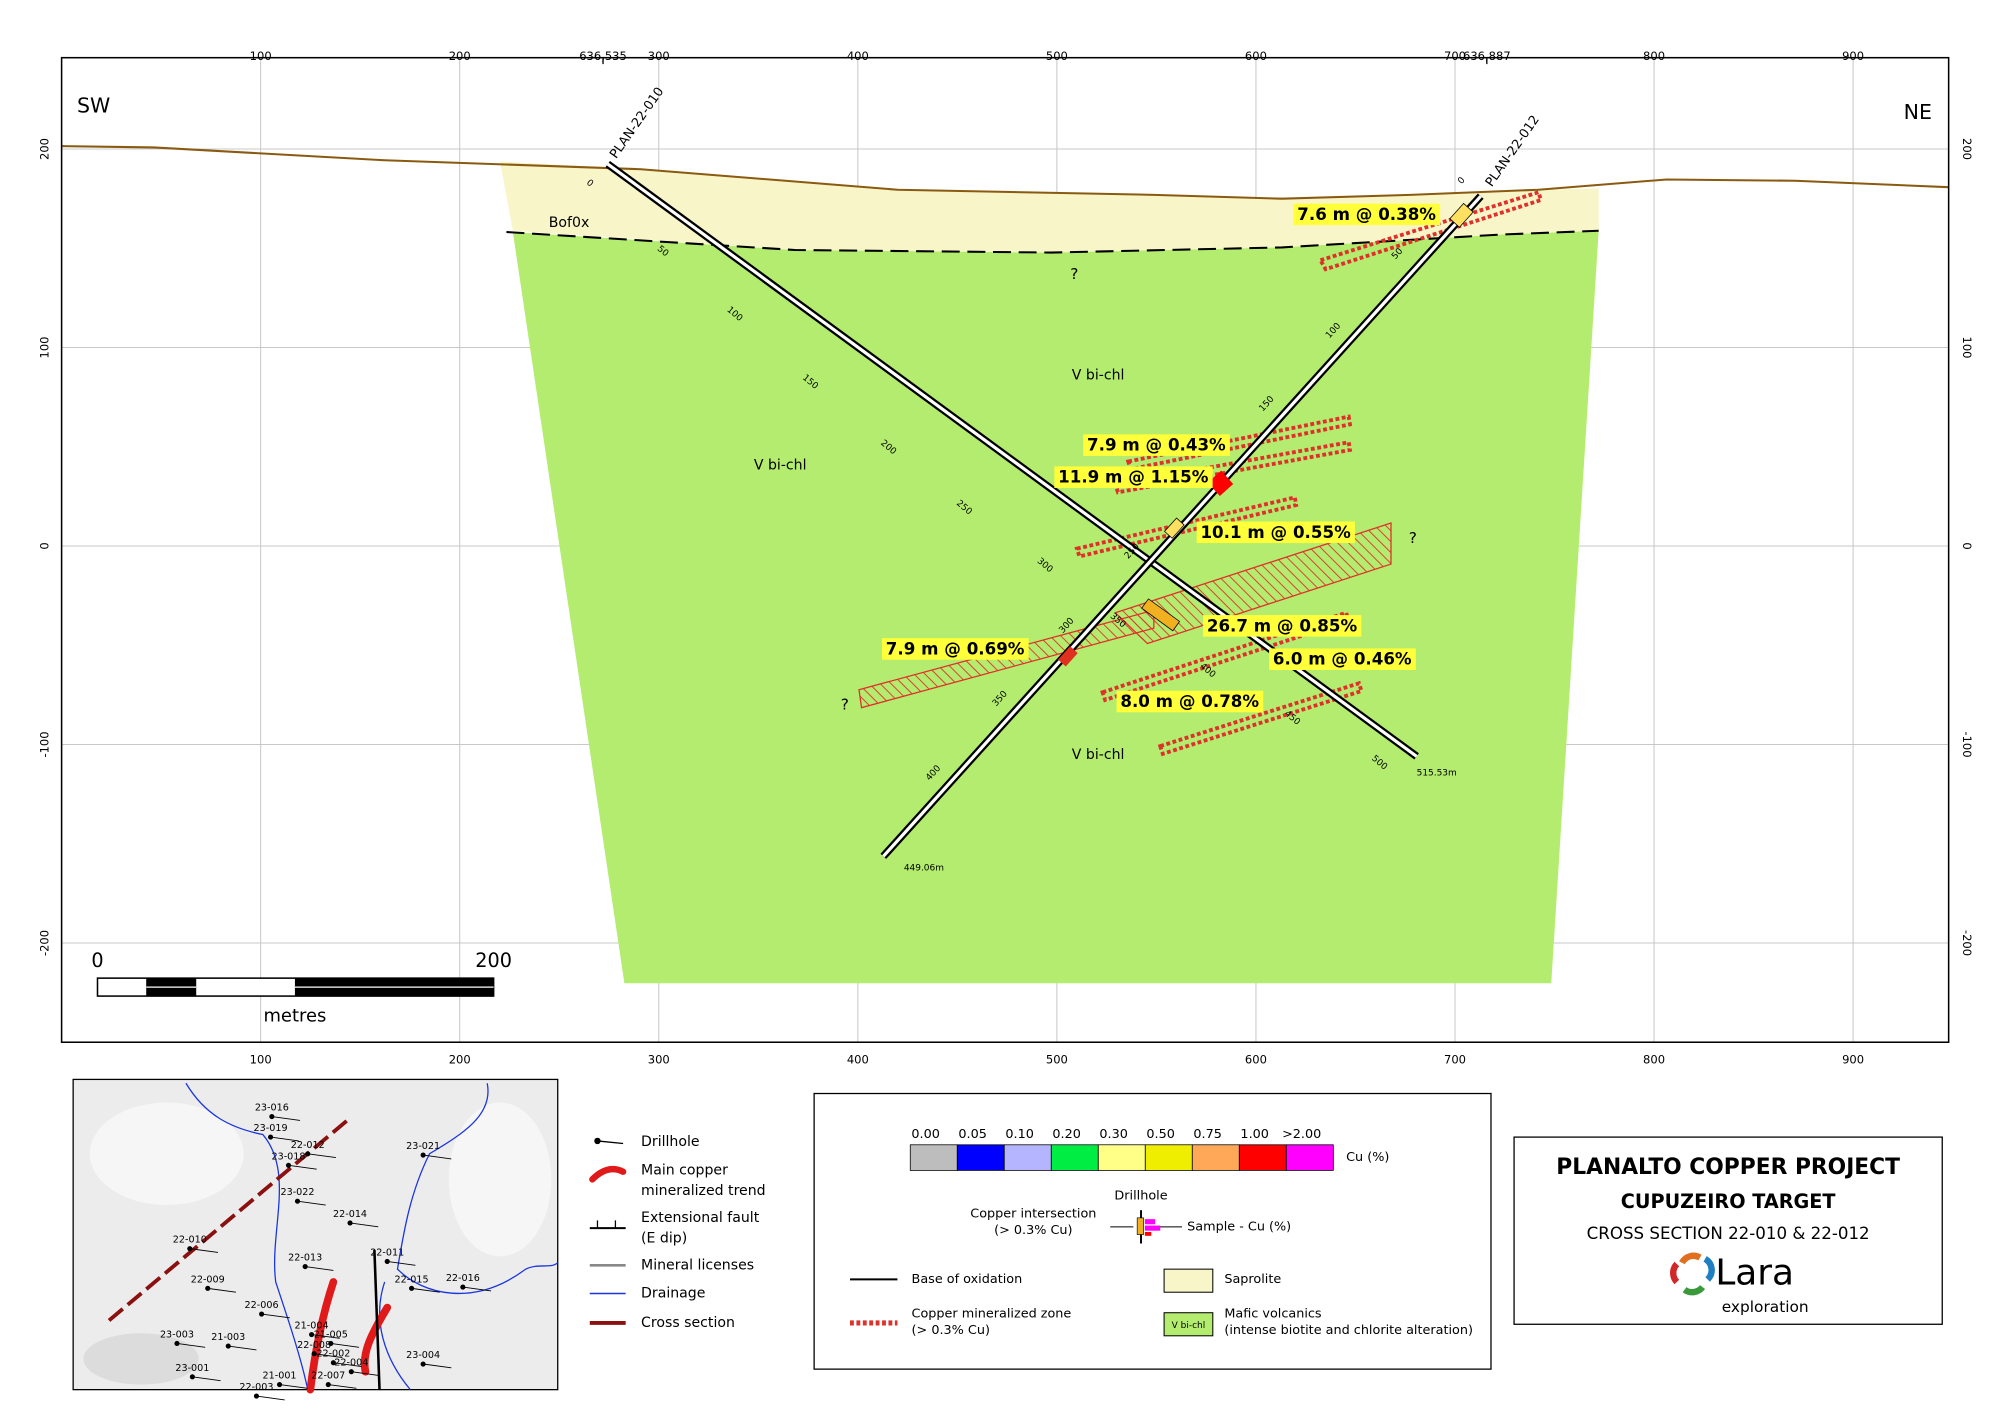 This screenshot has height=1414, width=2000. Describe the element at coordinates (228, 1337) in the screenshot. I see `inset-hole-label: 21-003` at that location.